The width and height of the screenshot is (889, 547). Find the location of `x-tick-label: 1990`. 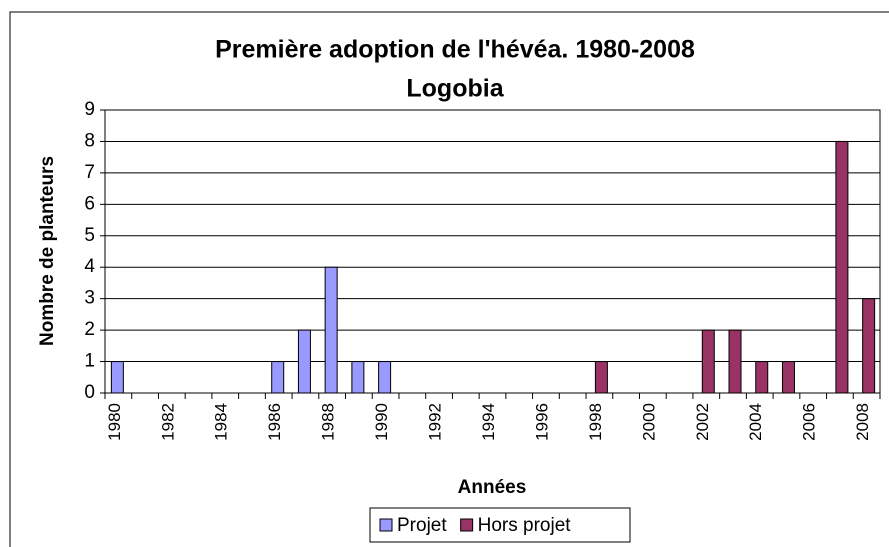

x-tick-label: 1990 is located at coordinates (381, 422).